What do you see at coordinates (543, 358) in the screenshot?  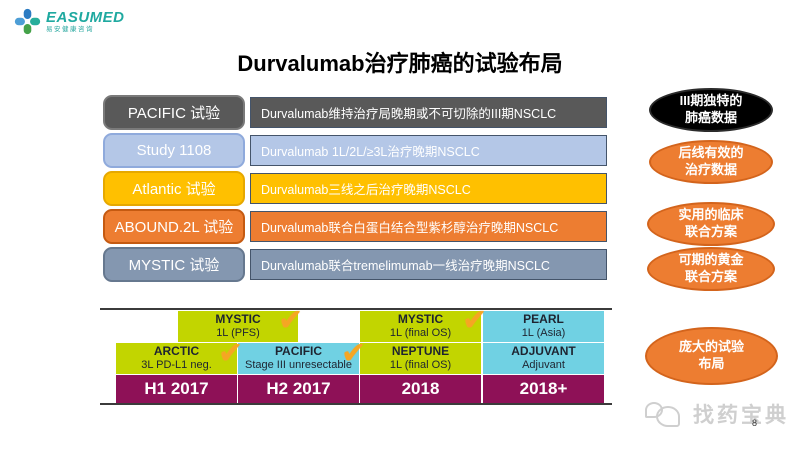 I see `timeline-cell-adjuvant: ADJUVANT Adjuvant` at bounding box center [543, 358].